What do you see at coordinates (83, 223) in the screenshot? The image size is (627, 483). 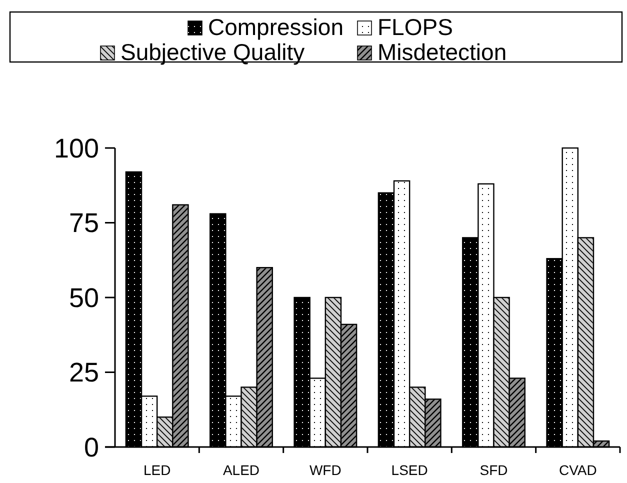 I see `y-tick-label: 75` at bounding box center [83, 223].